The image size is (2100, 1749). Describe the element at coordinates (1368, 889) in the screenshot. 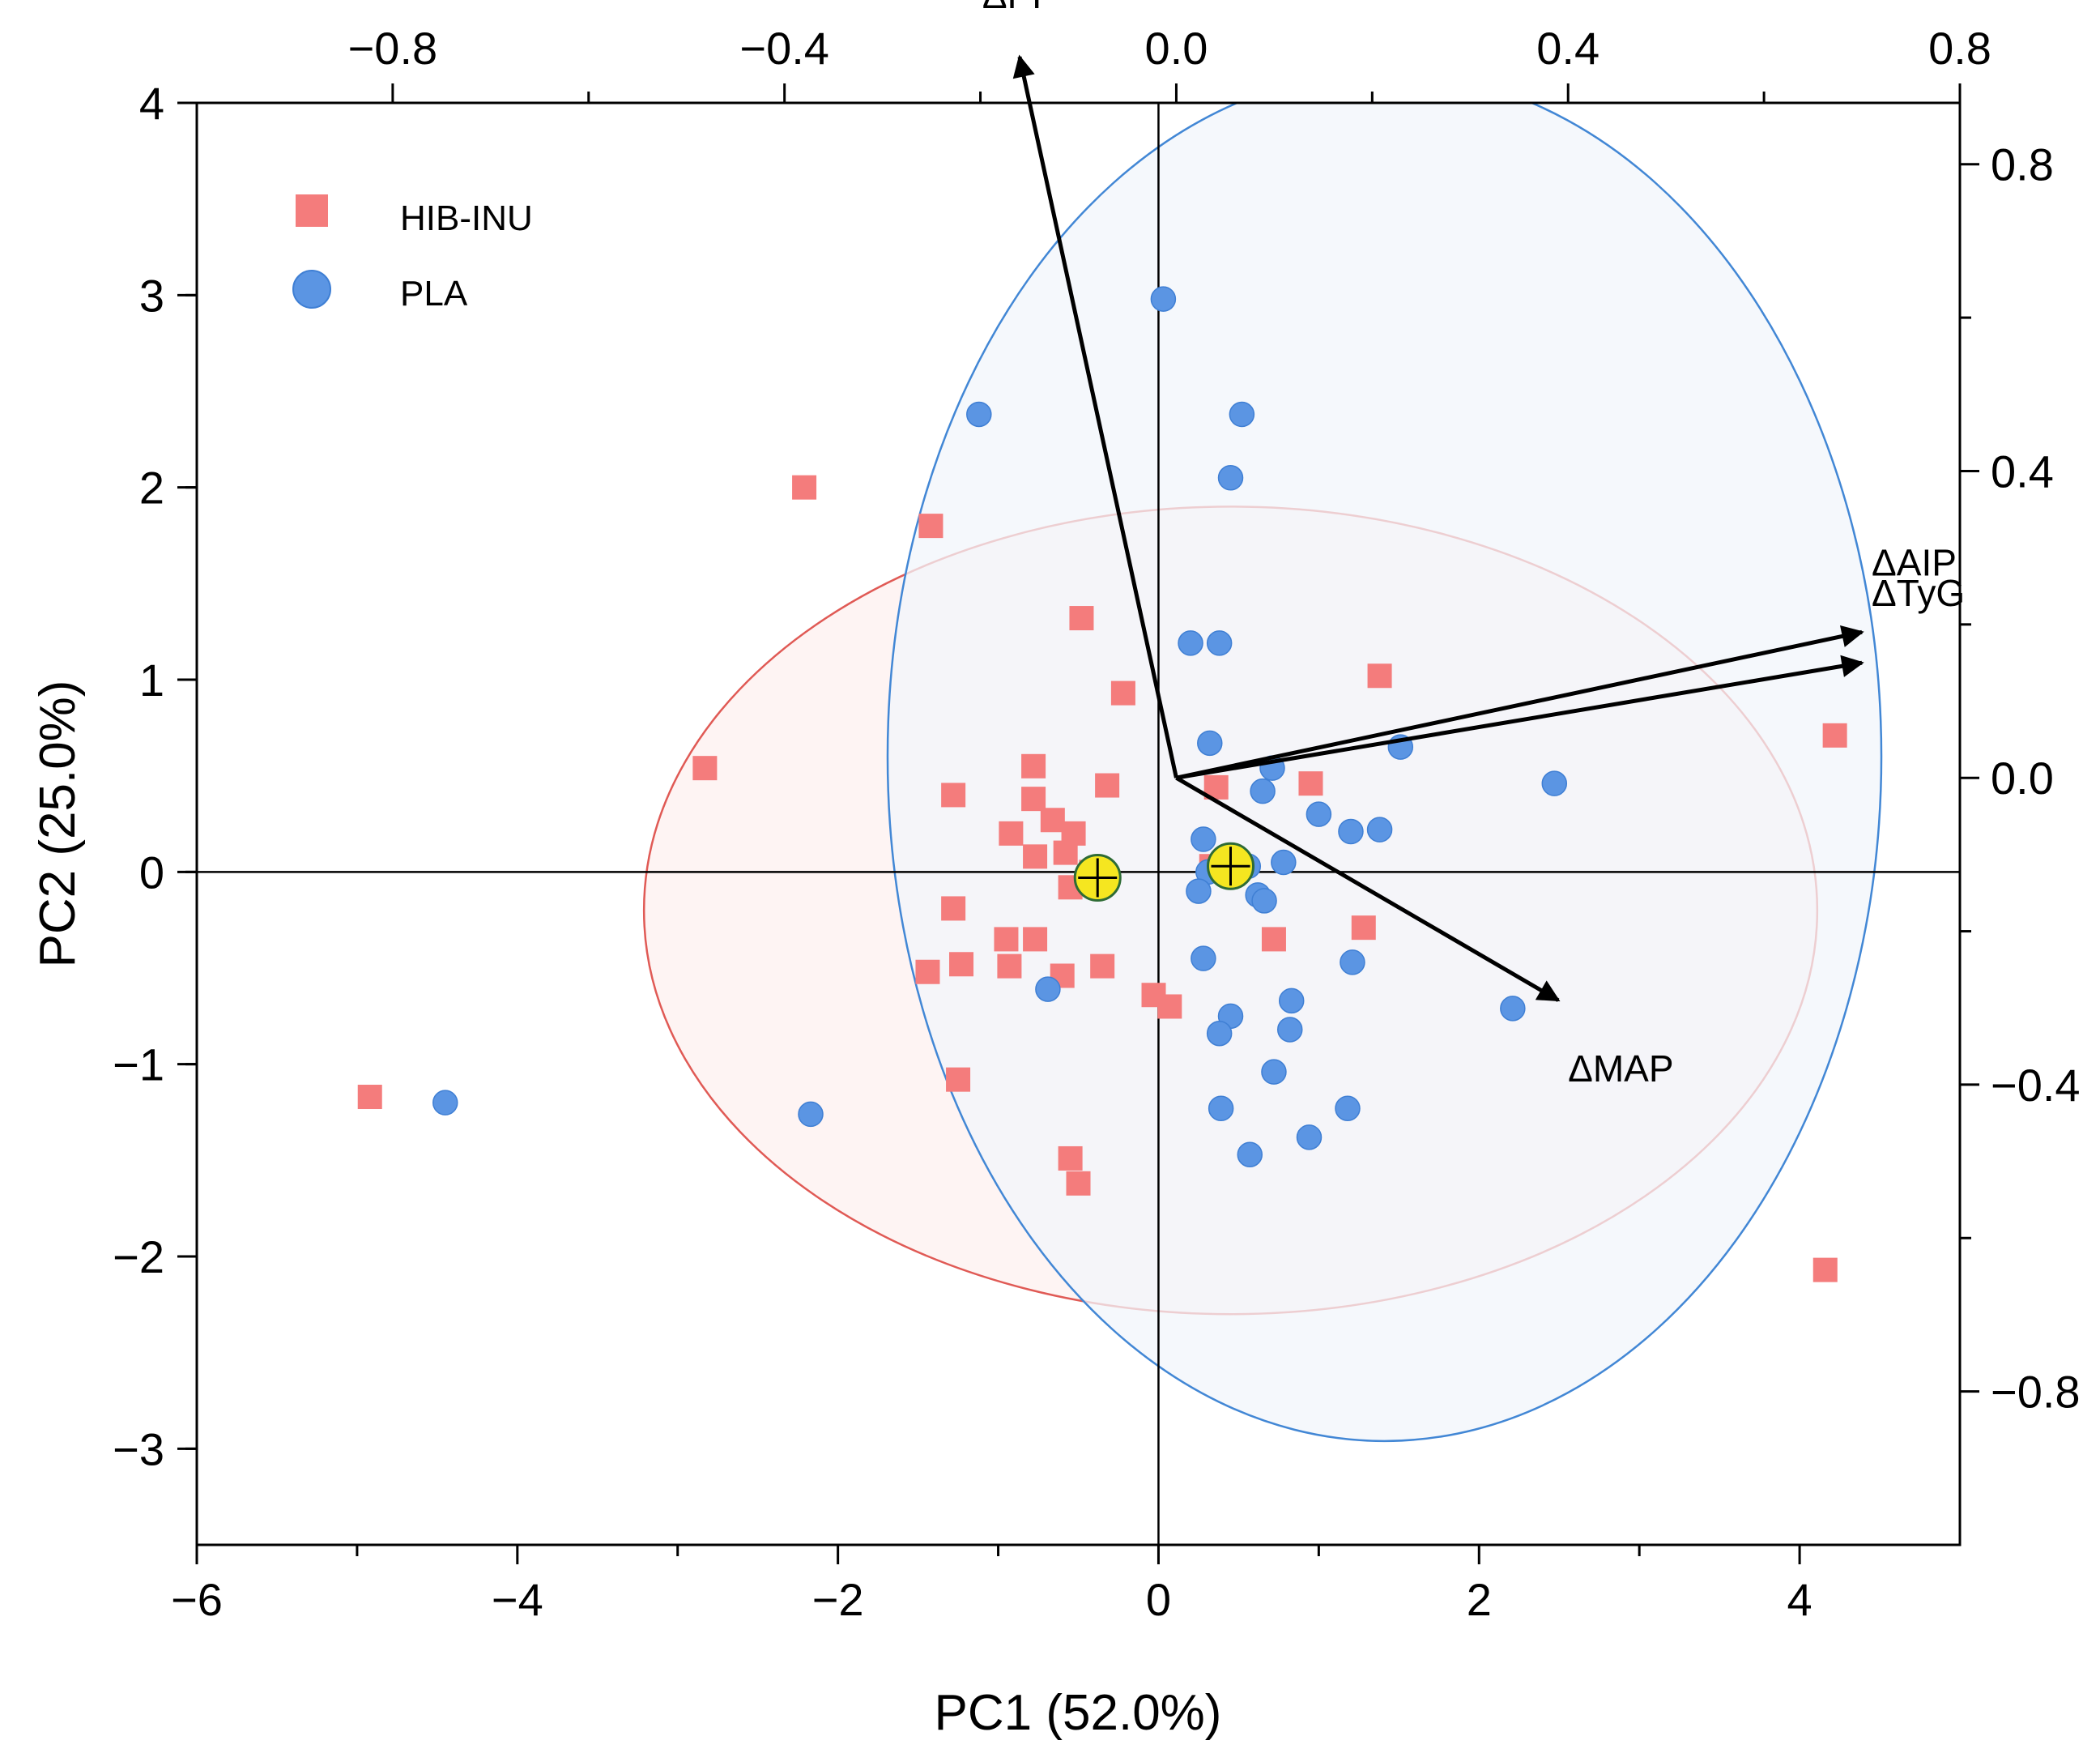

I see `loading-arrow-delta-map` at that location.